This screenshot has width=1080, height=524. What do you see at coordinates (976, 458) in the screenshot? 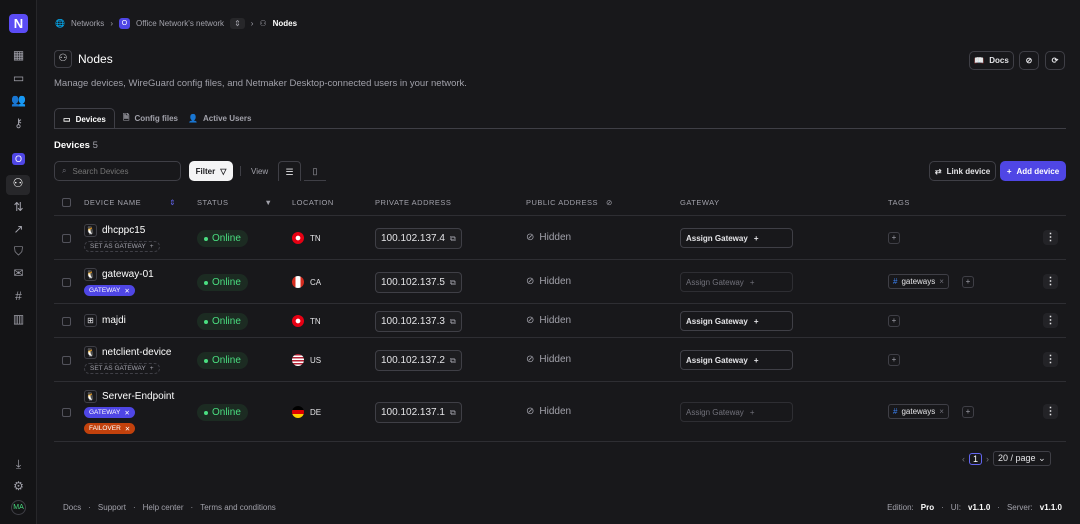
I see `page-1: 1` at bounding box center [976, 458].